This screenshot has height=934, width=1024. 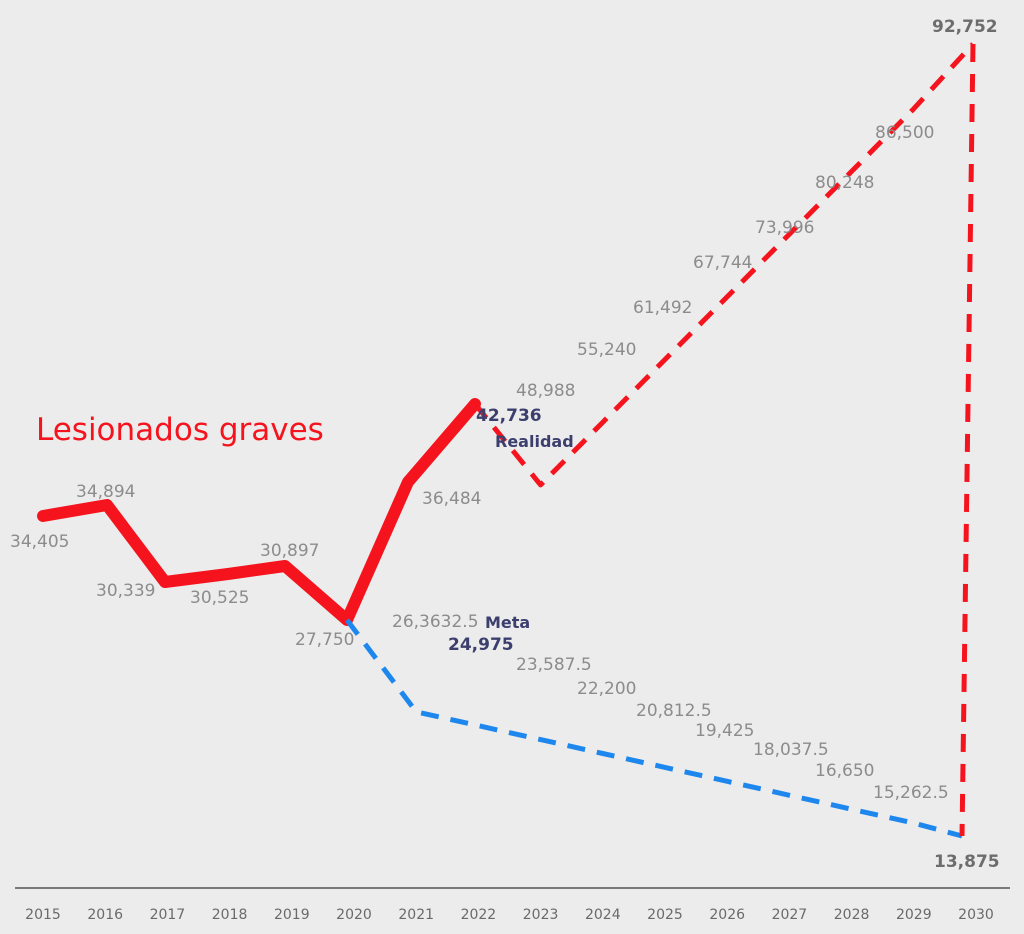 What do you see at coordinates (784, 228) in the screenshot?
I see `data-label-trend-projection-2027: 73,996` at bounding box center [784, 228].